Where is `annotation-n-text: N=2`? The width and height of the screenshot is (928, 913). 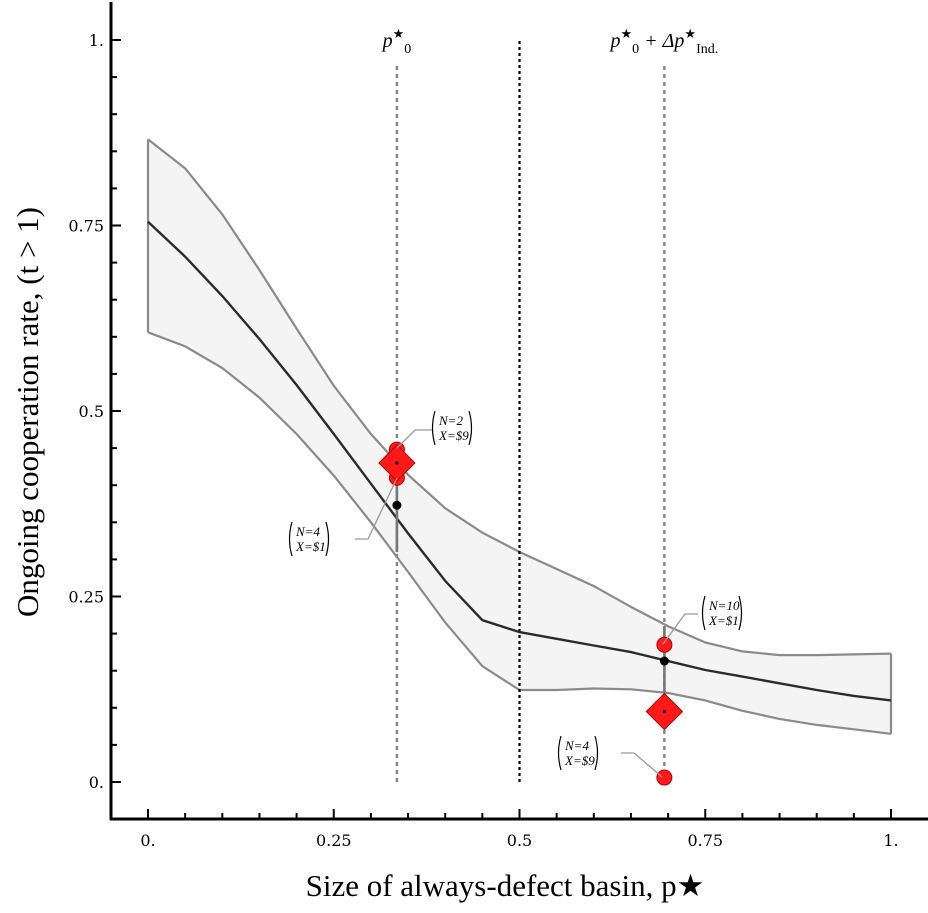
annotation-n-text: N=2 is located at coordinates (450, 420).